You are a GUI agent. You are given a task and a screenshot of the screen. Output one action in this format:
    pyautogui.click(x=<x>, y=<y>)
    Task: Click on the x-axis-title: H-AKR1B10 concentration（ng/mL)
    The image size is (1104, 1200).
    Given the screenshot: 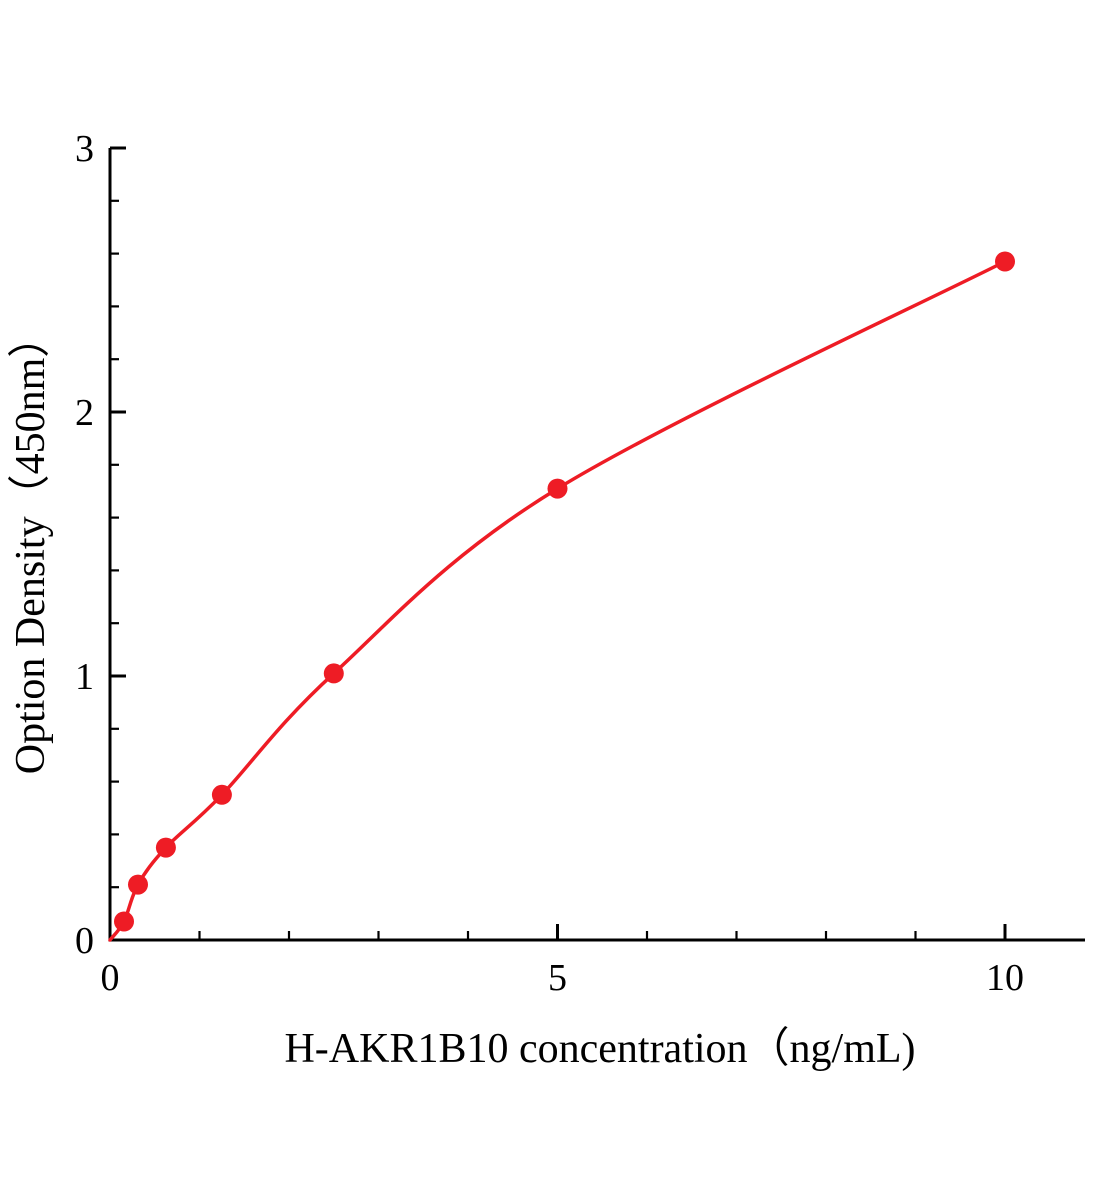 What is the action you would take?
    pyautogui.click(x=599, y=1049)
    